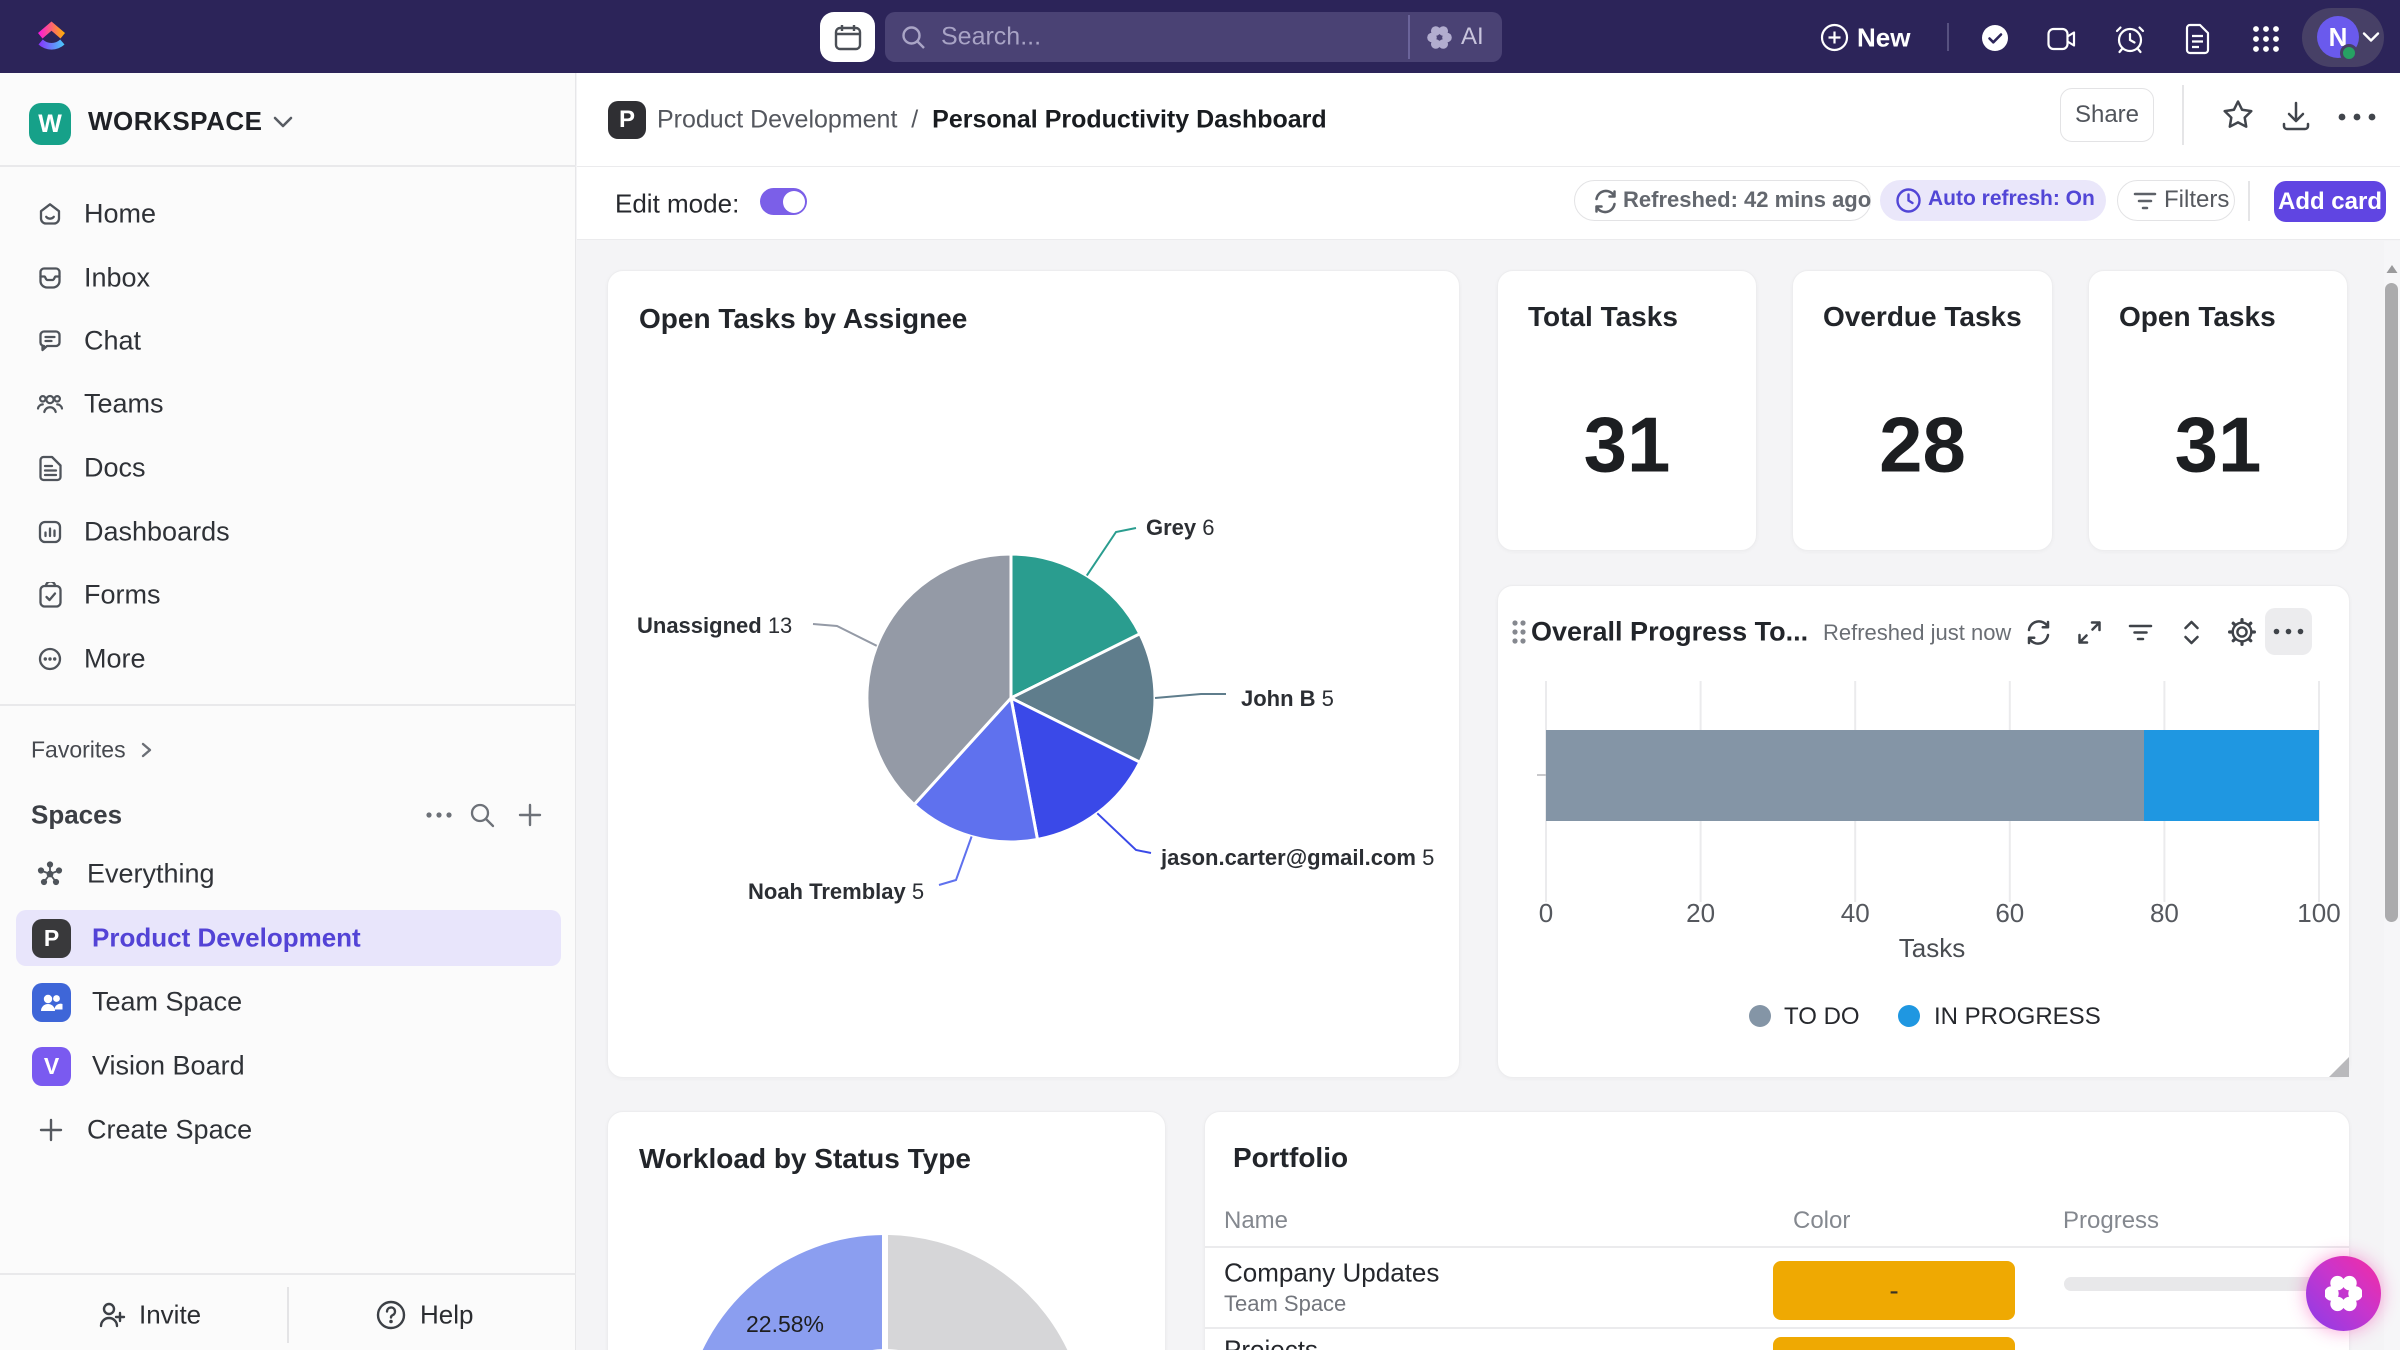 The height and width of the screenshot is (1350, 2400). I want to click on svg-text: 80, so click(2164, 913).